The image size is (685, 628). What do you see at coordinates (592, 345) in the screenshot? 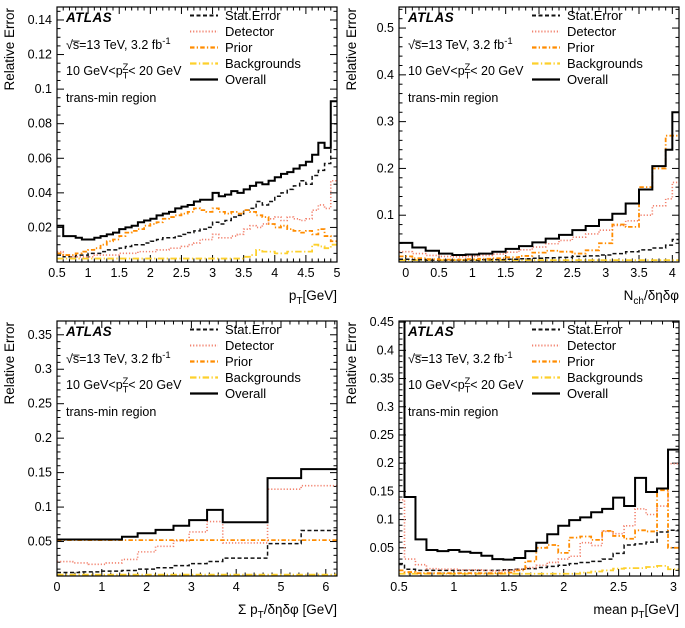
I see `legend-label: Detector` at bounding box center [592, 345].